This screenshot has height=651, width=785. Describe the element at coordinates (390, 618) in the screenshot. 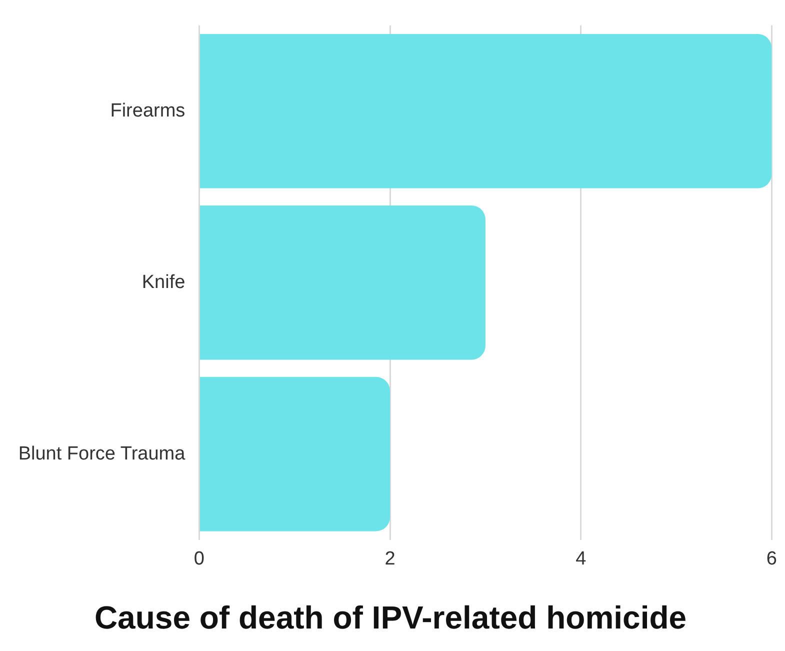

I see `text: Cause of death of IPV-related homicide` at that location.